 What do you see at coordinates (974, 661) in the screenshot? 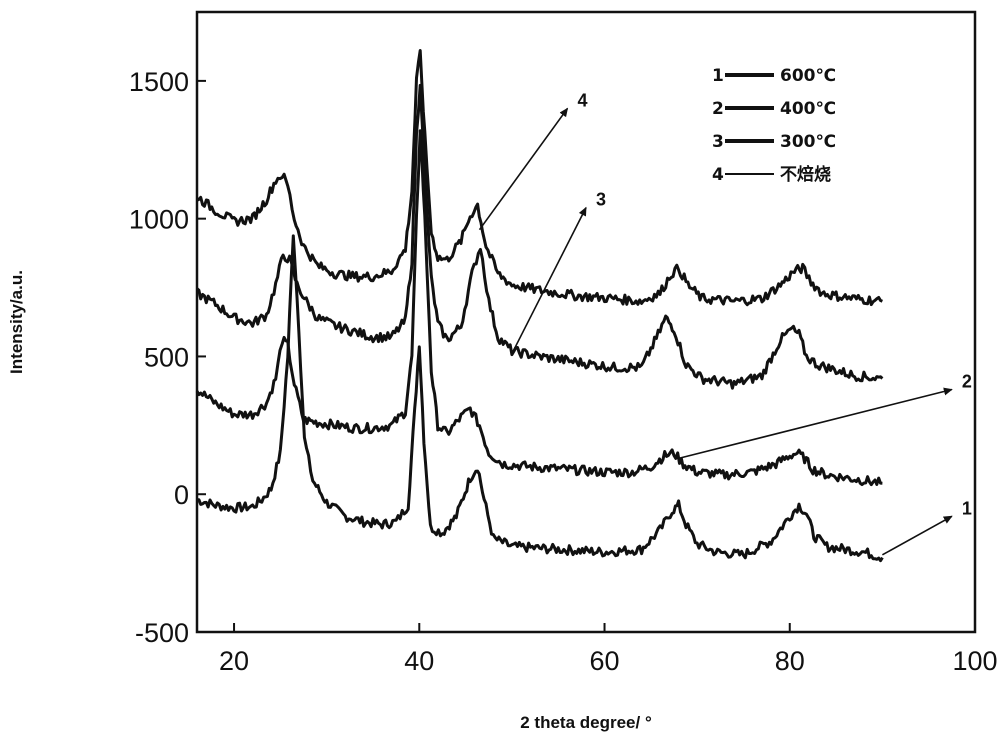
I see `x-tick-label: 100` at bounding box center [974, 661].